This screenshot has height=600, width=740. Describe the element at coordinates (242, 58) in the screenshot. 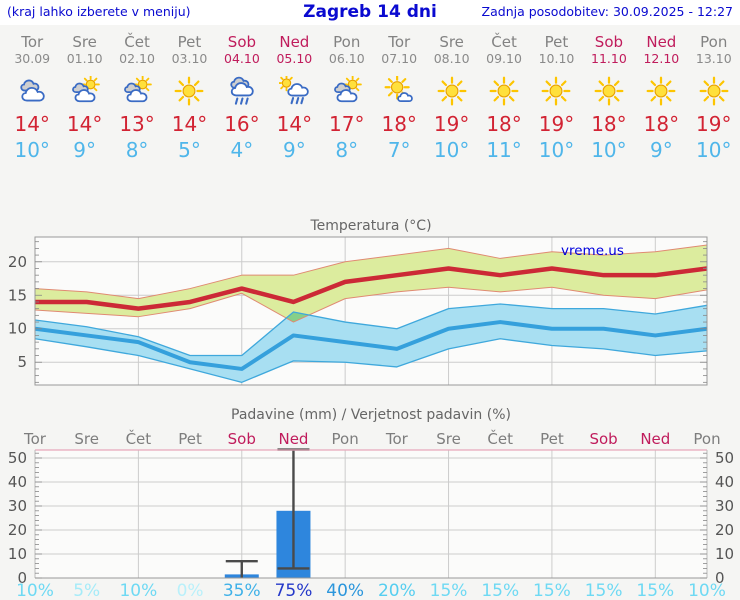

I see `day-date: 04.10` at that location.